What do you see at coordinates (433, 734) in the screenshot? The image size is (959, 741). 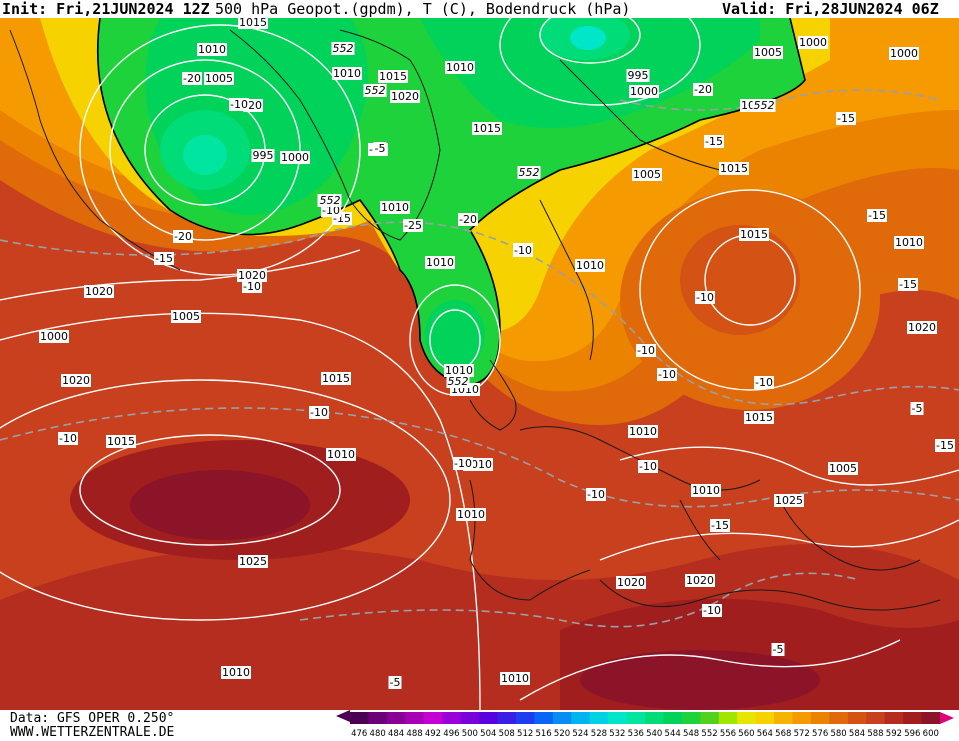 I see `legend-tick-label: 492` at bounding box center [433, 734].